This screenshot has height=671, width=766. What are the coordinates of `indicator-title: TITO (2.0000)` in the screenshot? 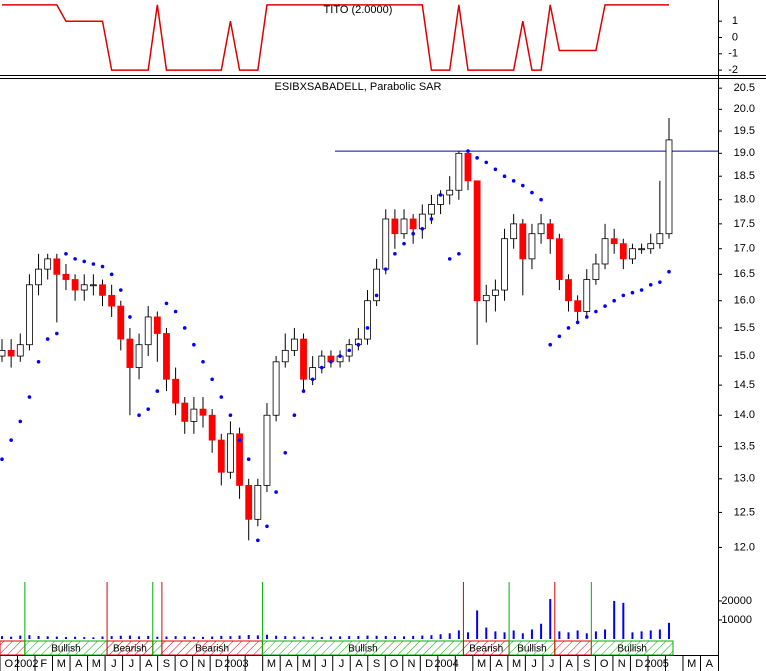 It's located at (358, 10).